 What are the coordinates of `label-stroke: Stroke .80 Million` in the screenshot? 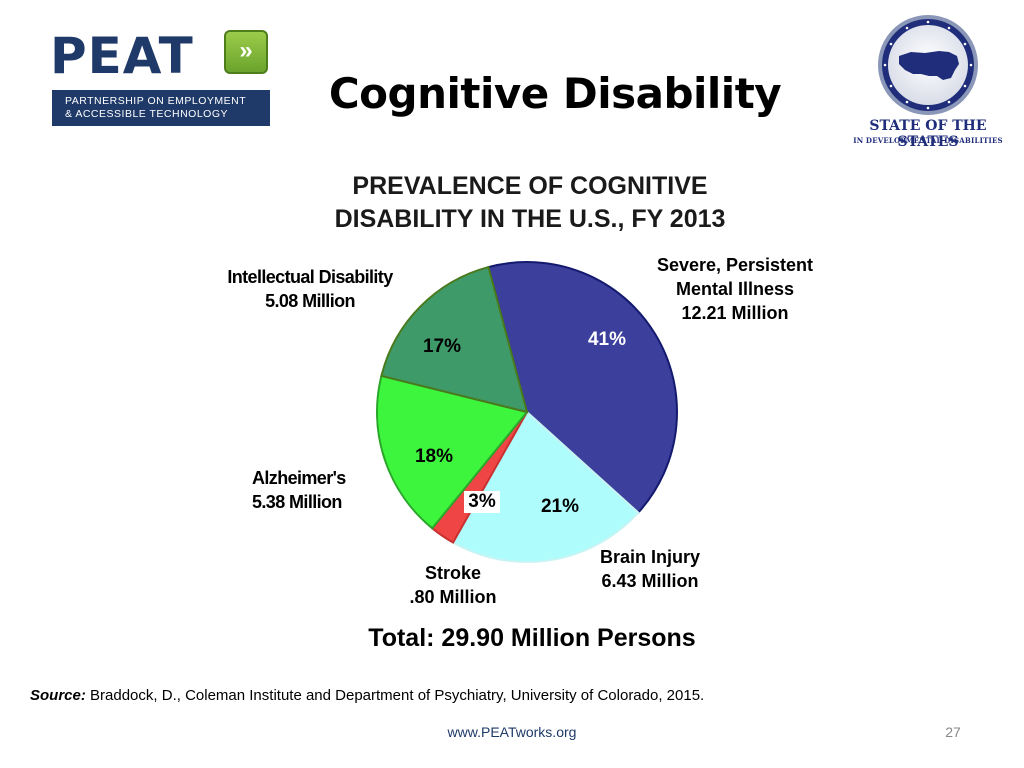 It's located at (453, 585).